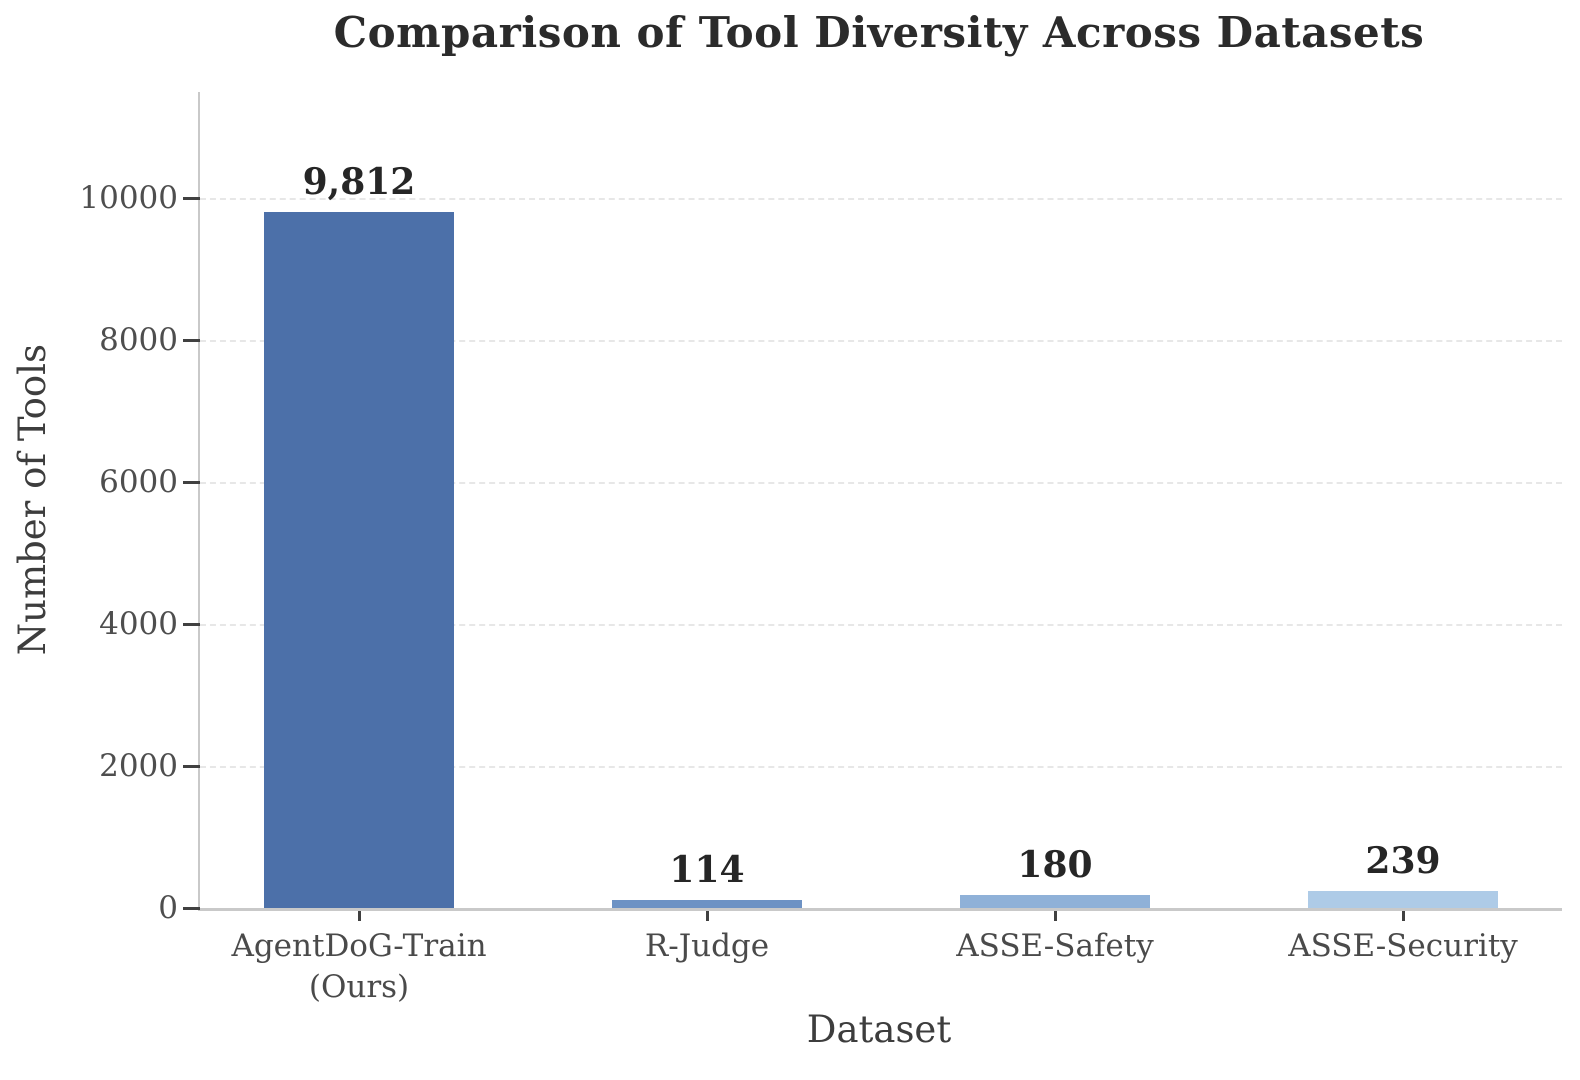 The image size is (1580, 1080). I want to click on x-tick-label: ASSE-Security, so click(1403, 946).